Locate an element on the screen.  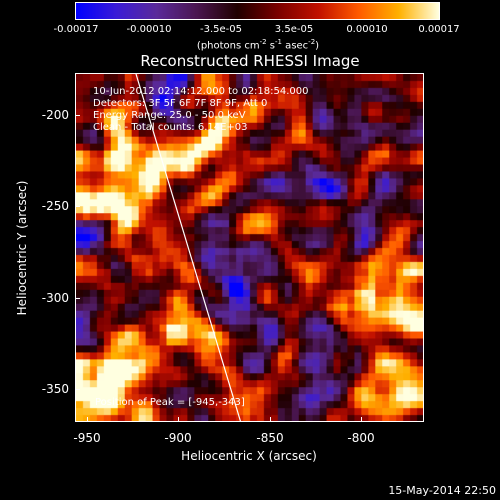
colorbar-tick: 0.00010 is located at coordinates (367, 29).